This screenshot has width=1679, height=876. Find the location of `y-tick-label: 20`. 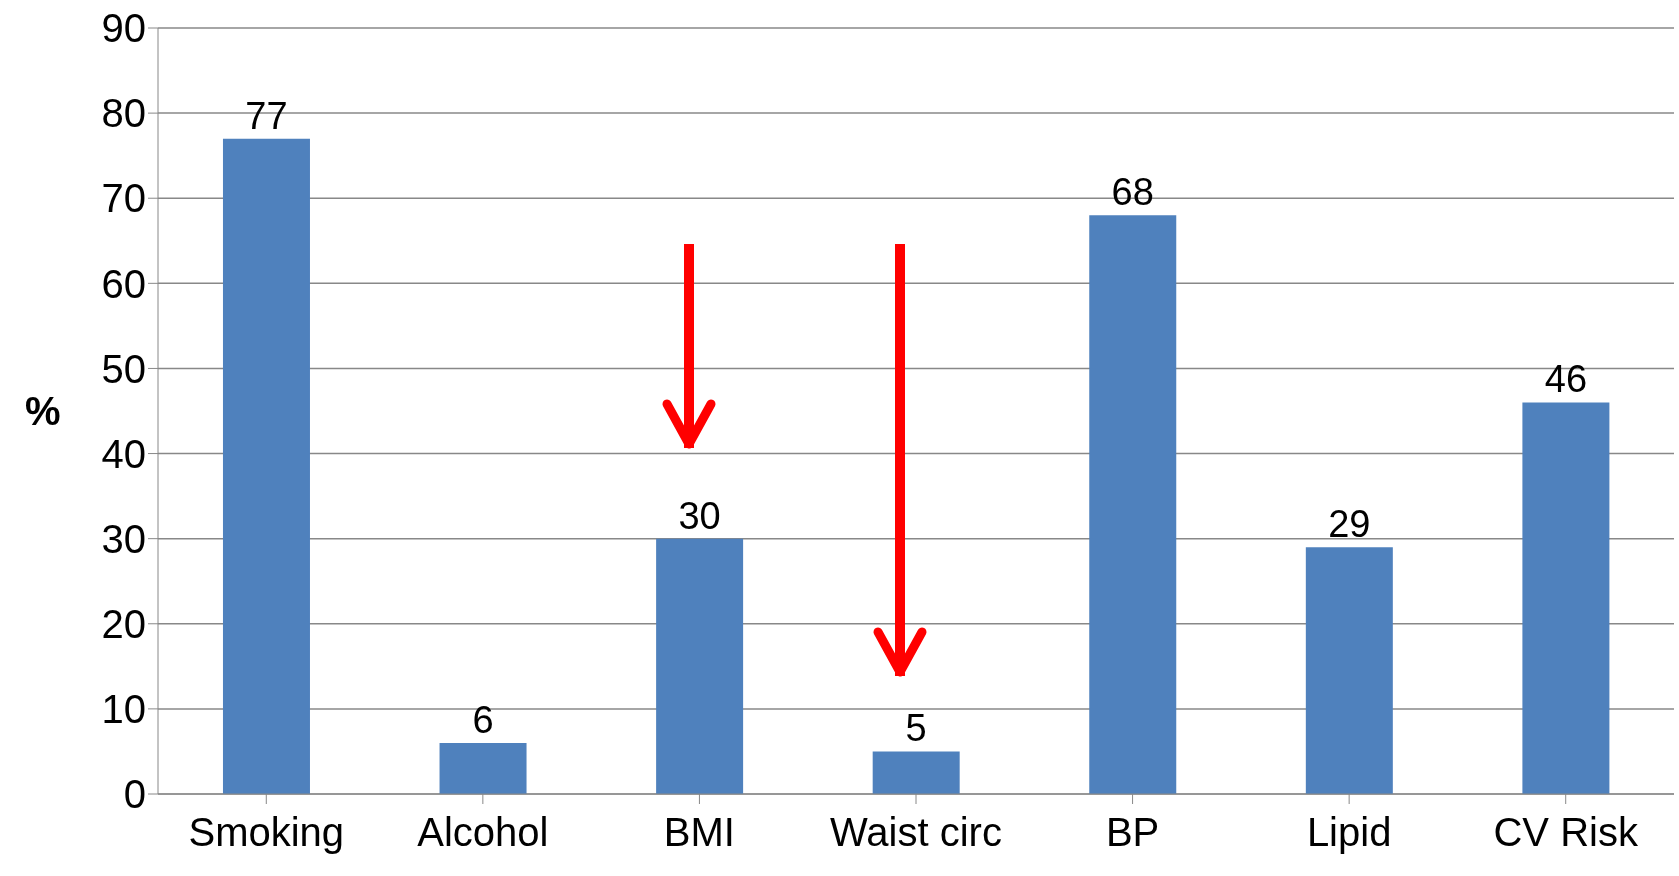

y-tick-label: 20 is located at coordinates (123, 623).